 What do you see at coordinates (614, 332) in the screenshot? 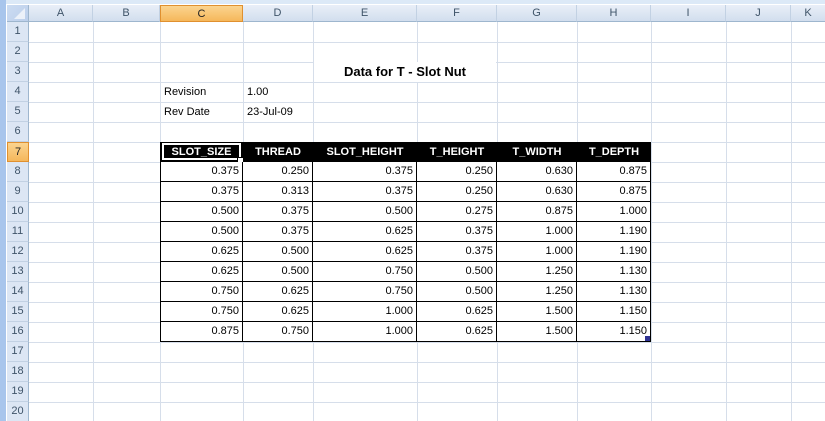
I see `cell-H16: 1.150` at bounding box center [614, 332].